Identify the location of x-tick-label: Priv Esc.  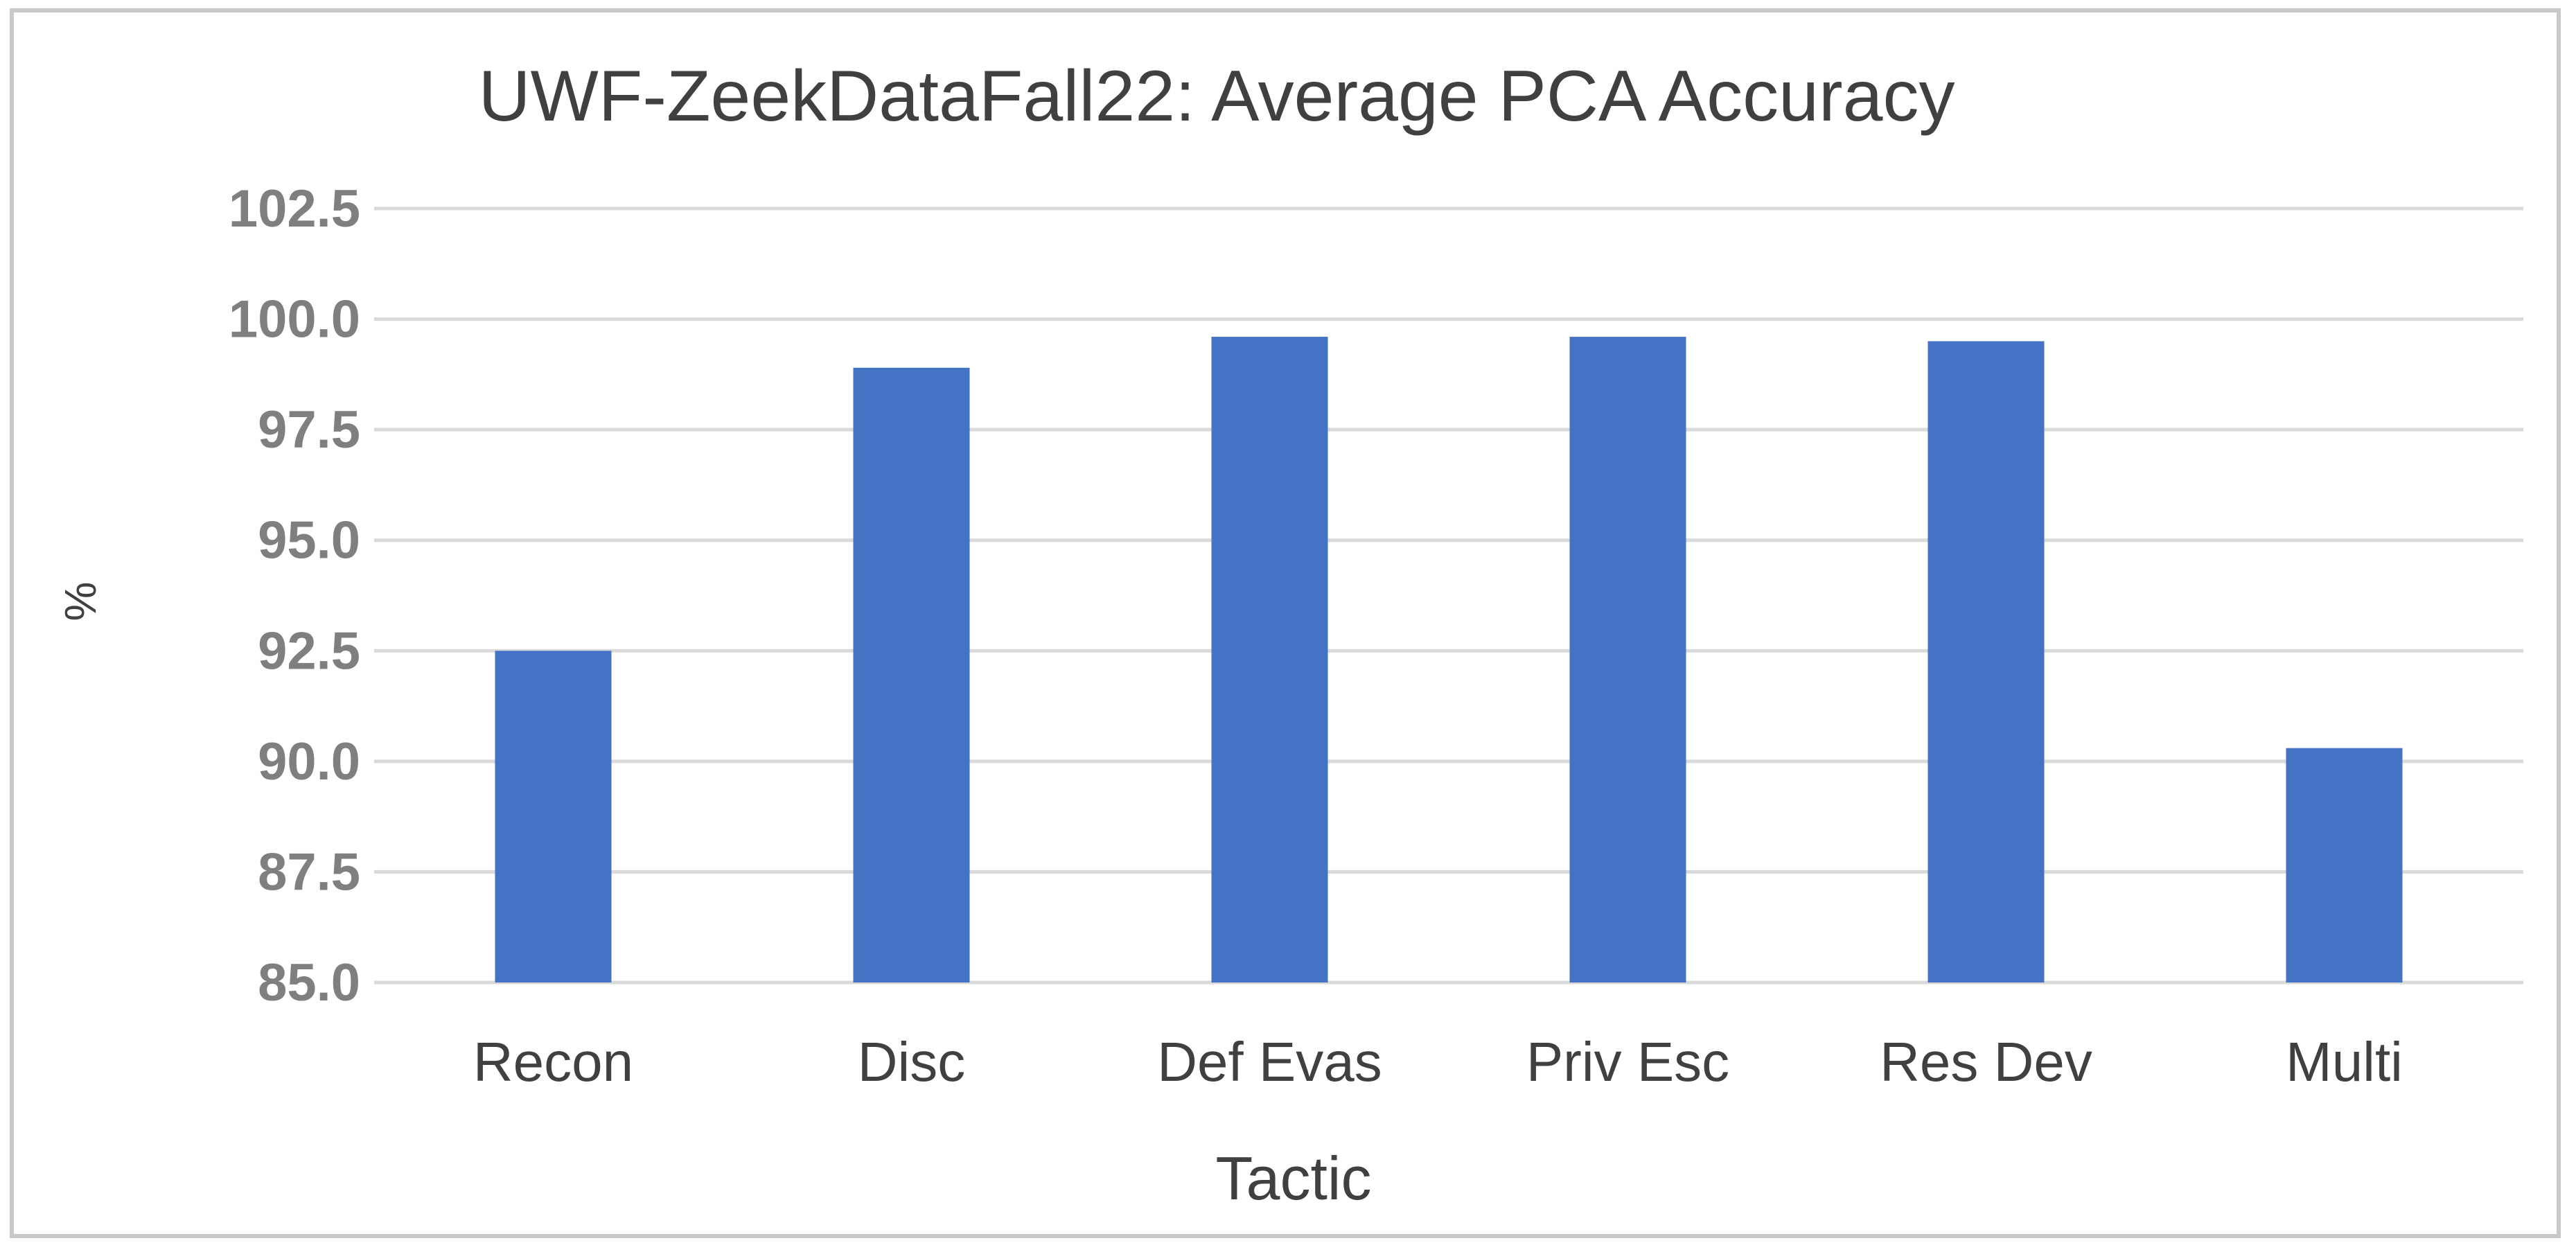
(1627, 1062).